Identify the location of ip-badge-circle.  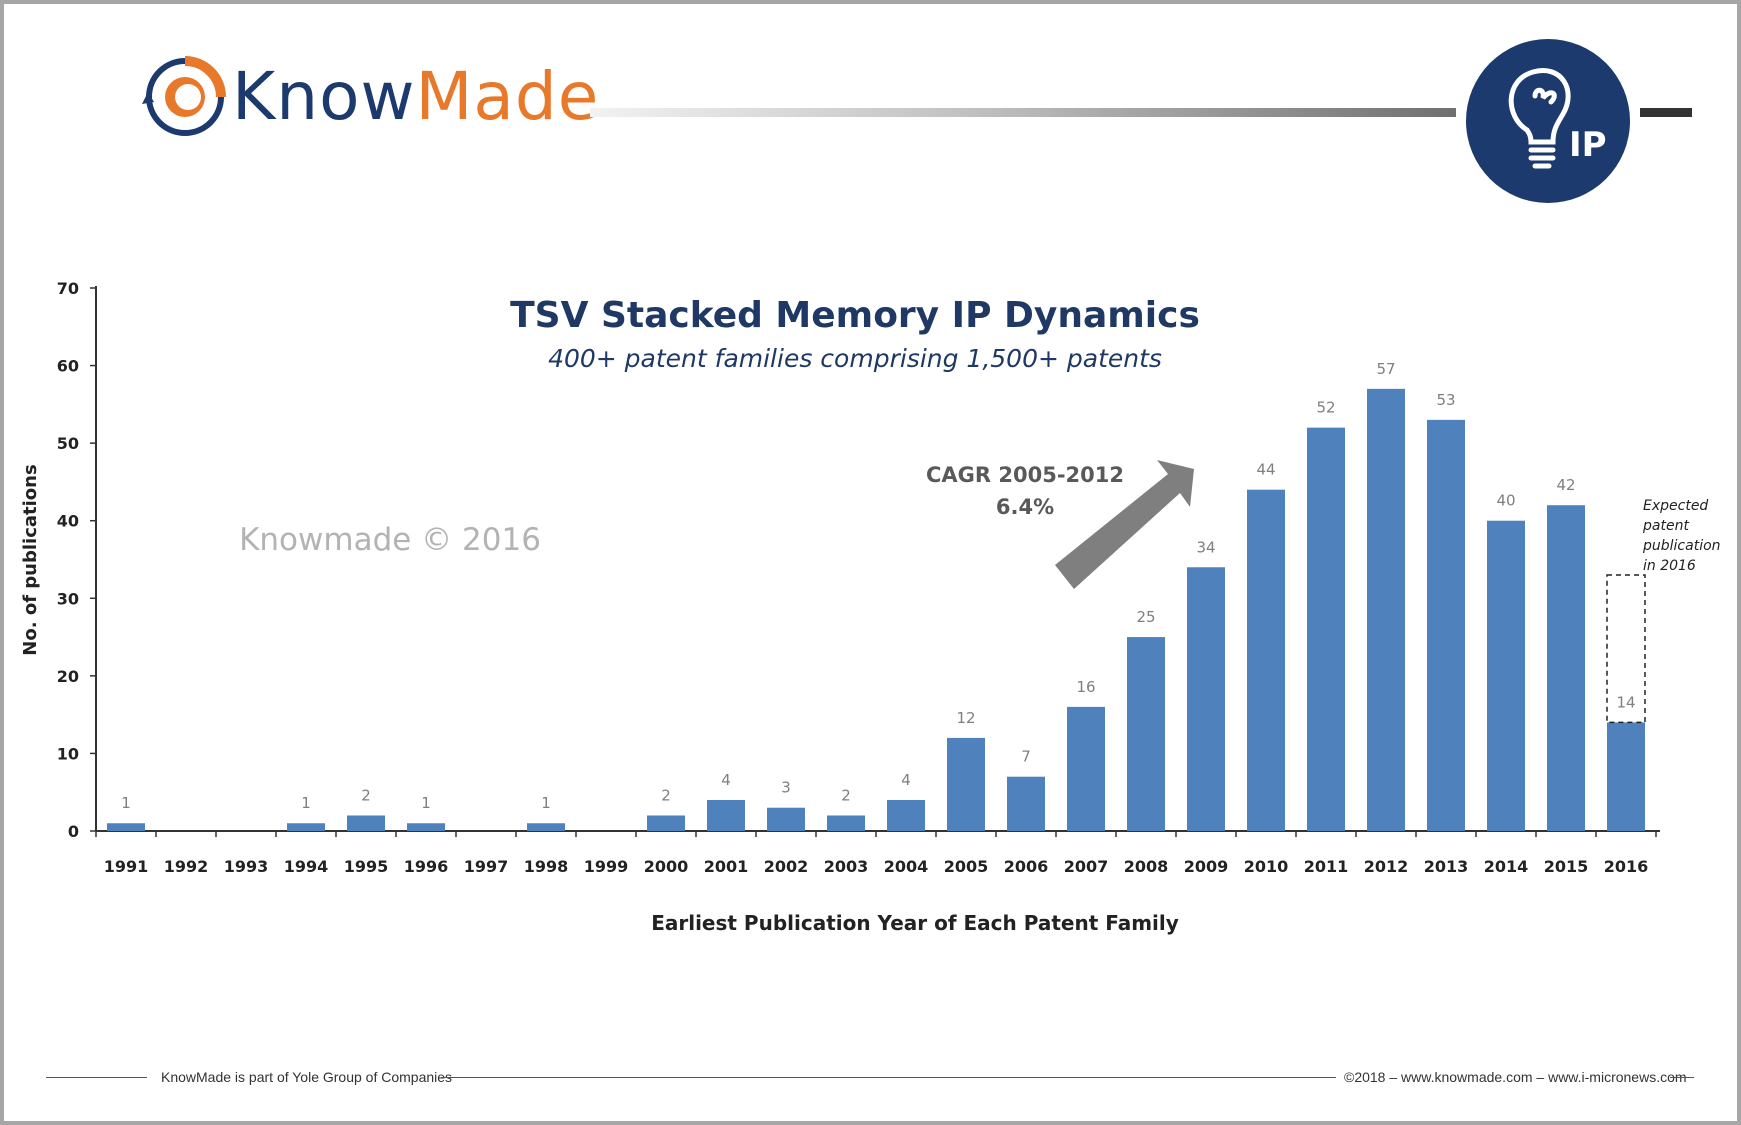
(1548, 121).